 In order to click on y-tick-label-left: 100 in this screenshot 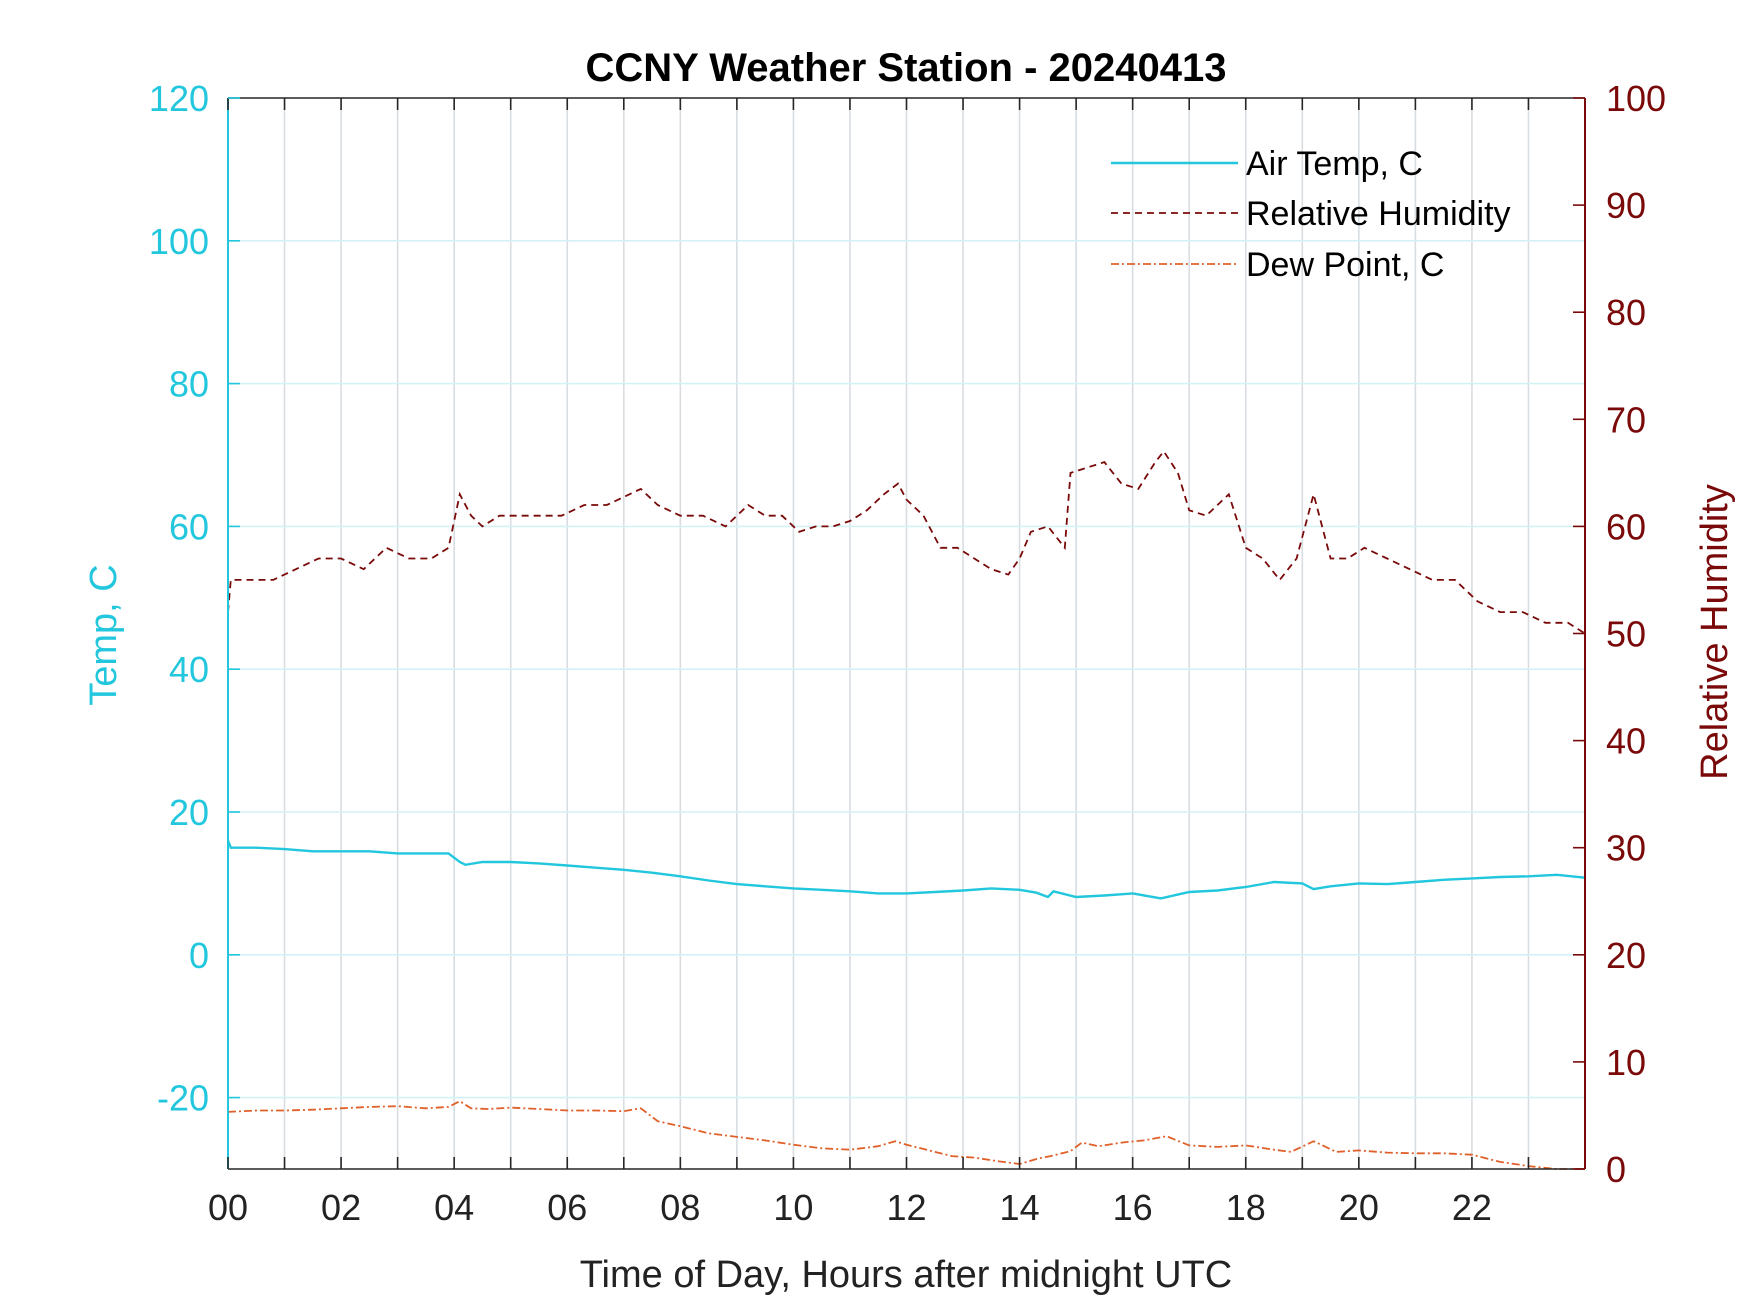, I will do `click(179, 241)`.